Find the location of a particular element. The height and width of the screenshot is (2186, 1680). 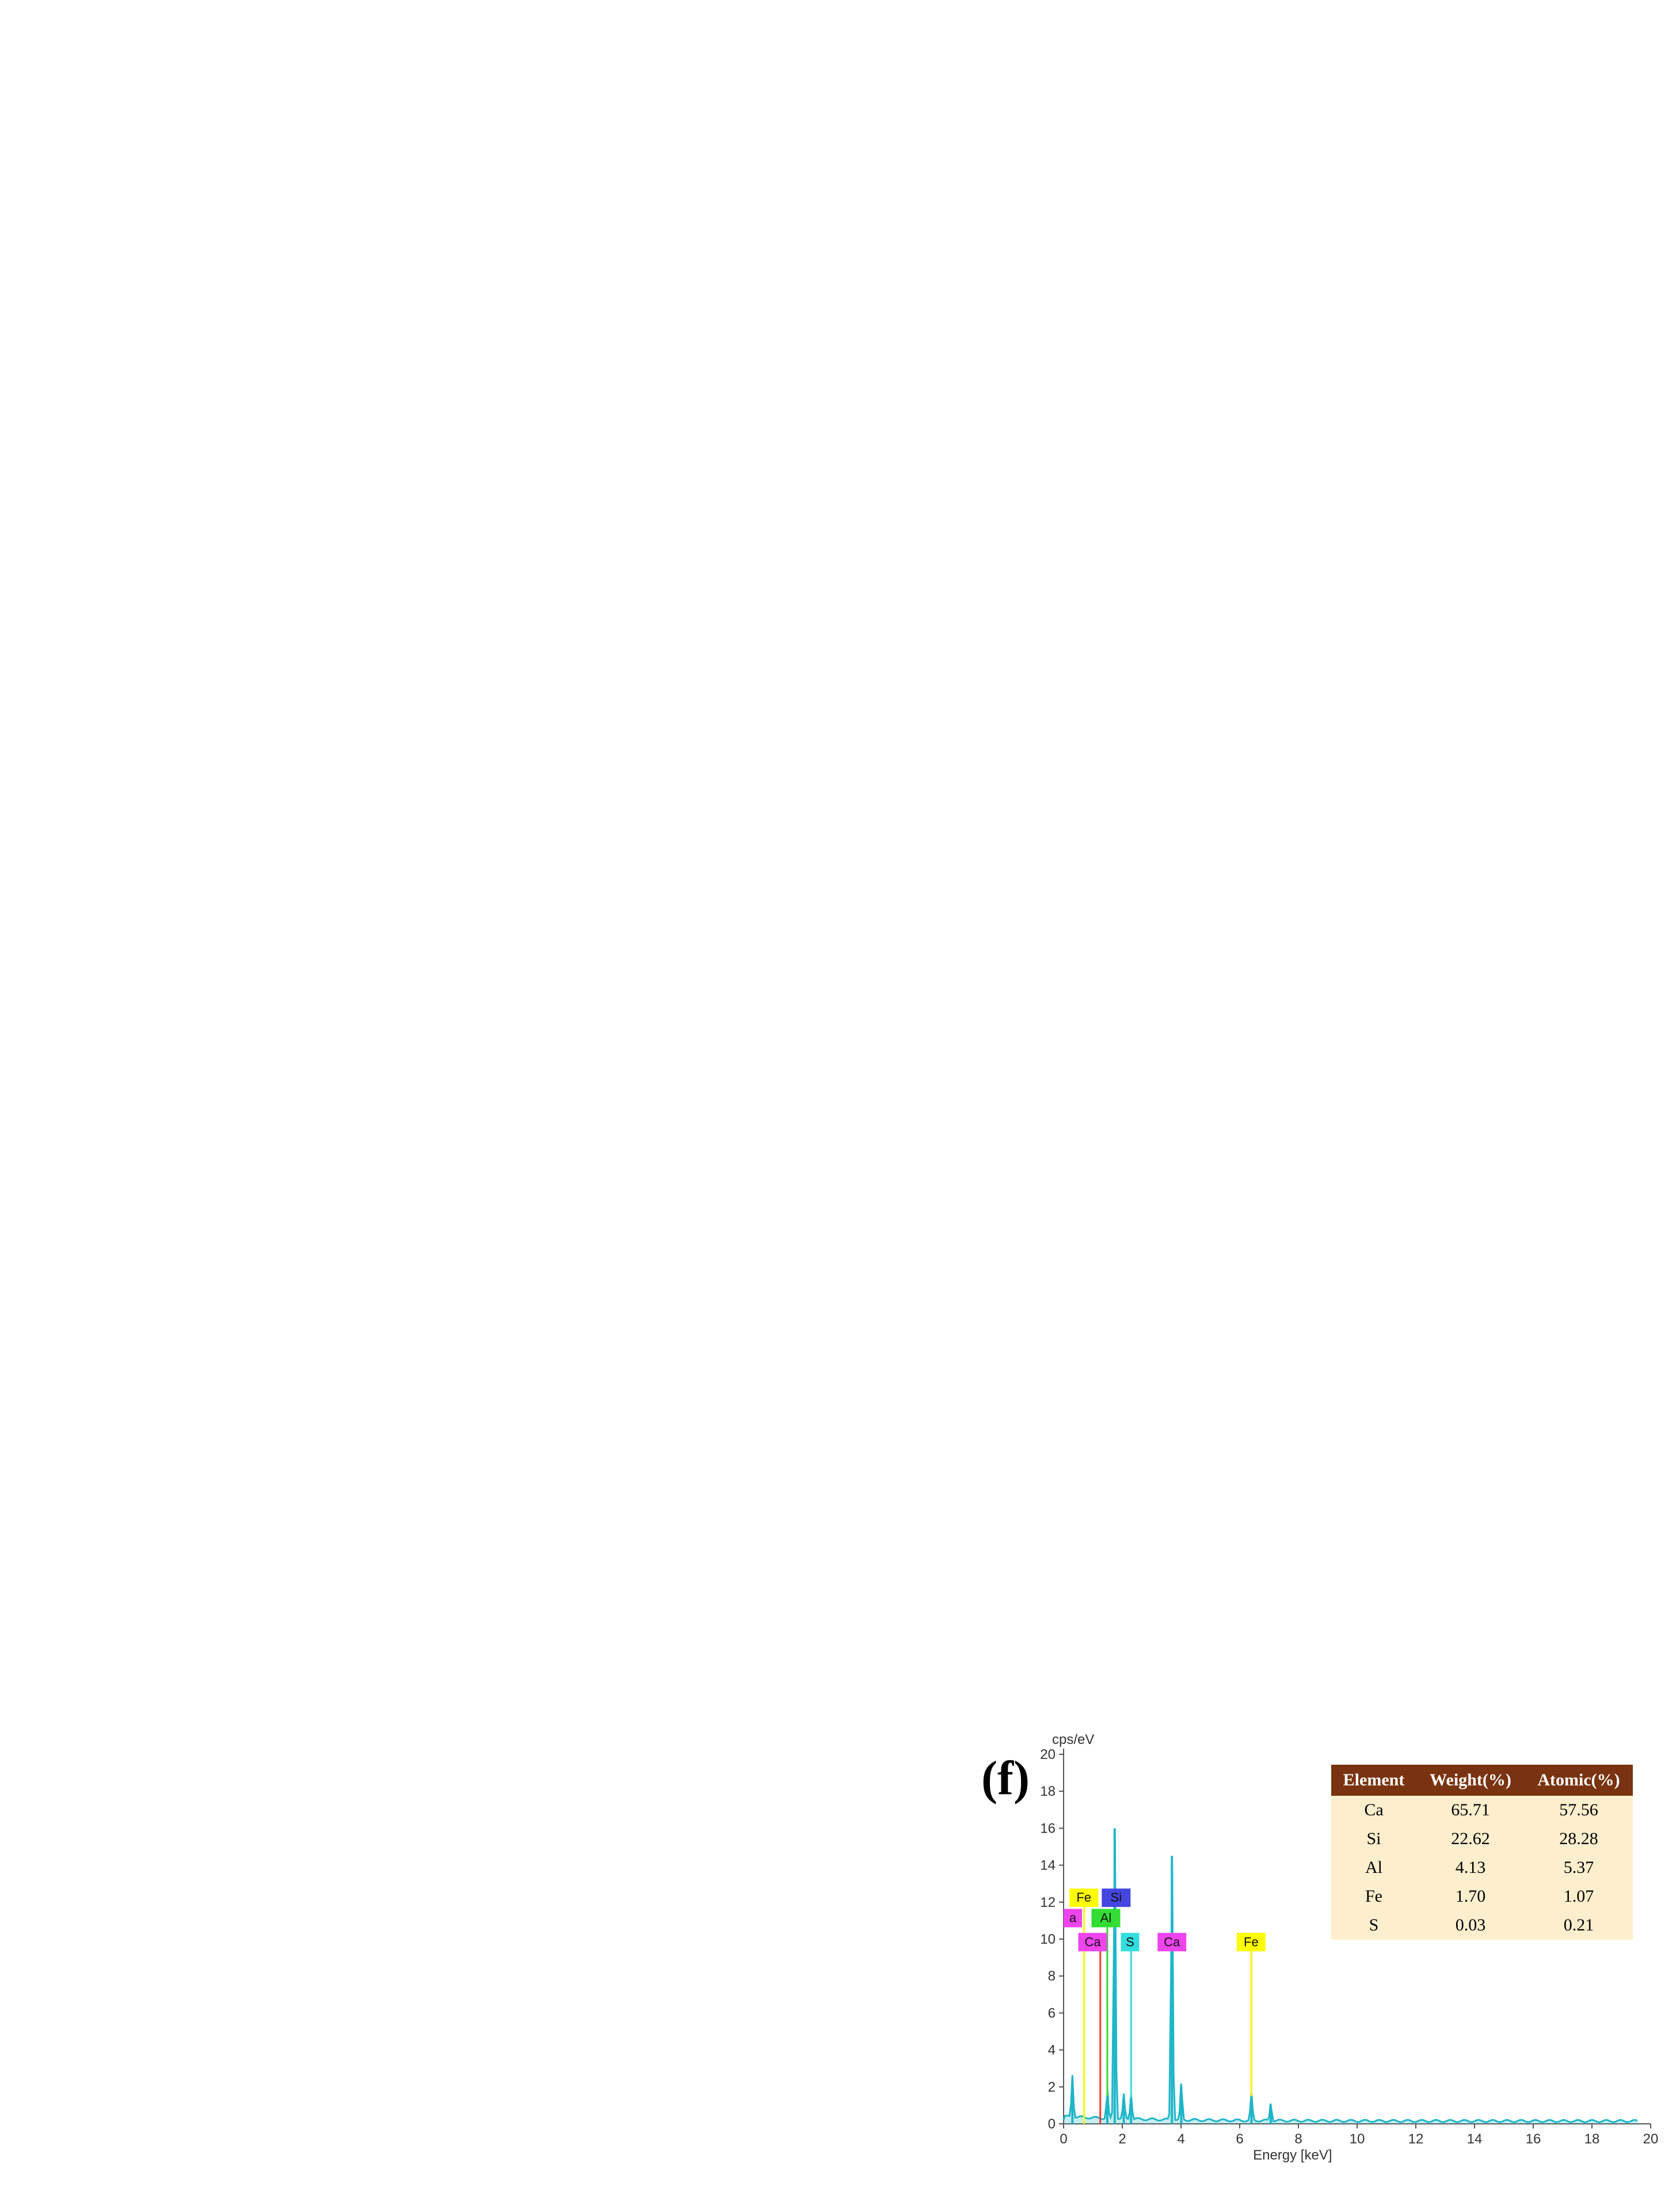

table-cell: 3.80 is located at coordinates (1584, 1418).